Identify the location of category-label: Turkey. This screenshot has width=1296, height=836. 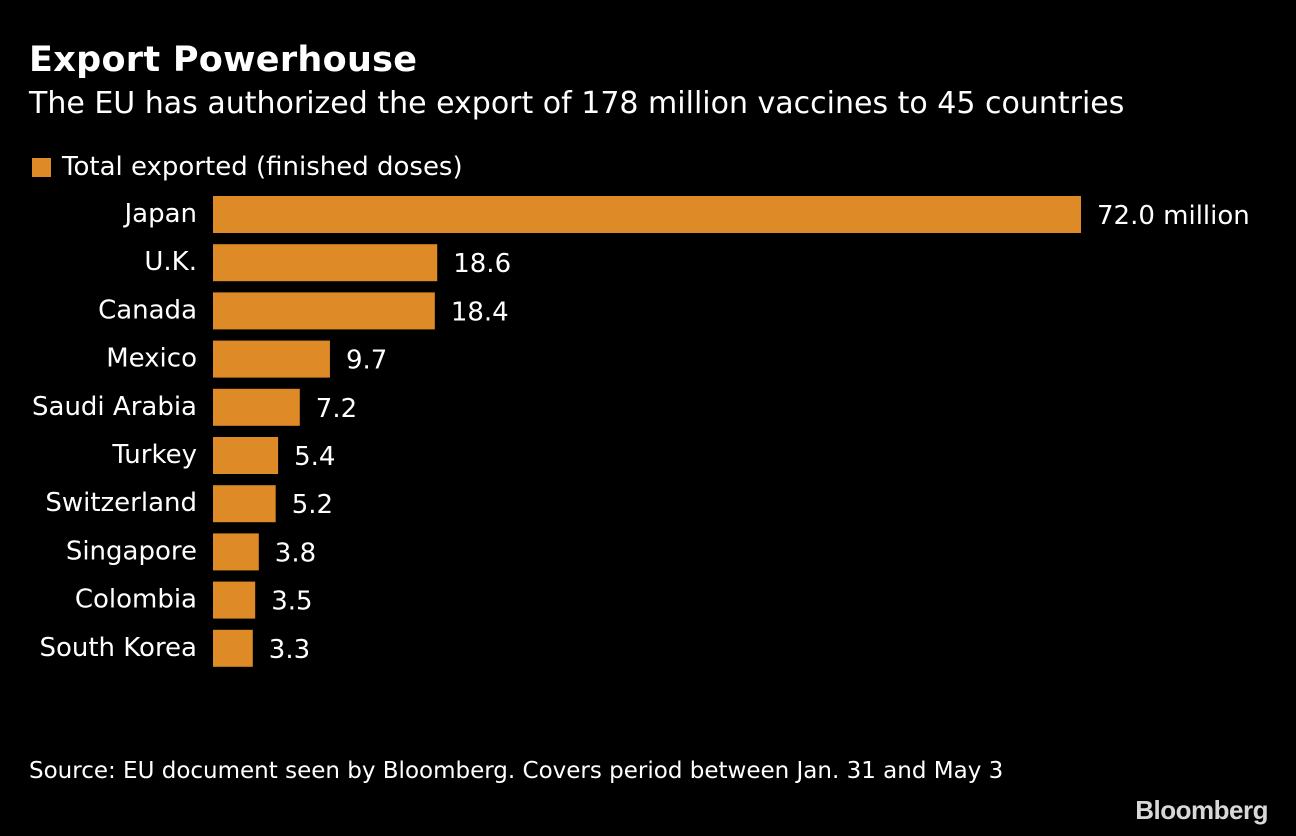
(154, 455).